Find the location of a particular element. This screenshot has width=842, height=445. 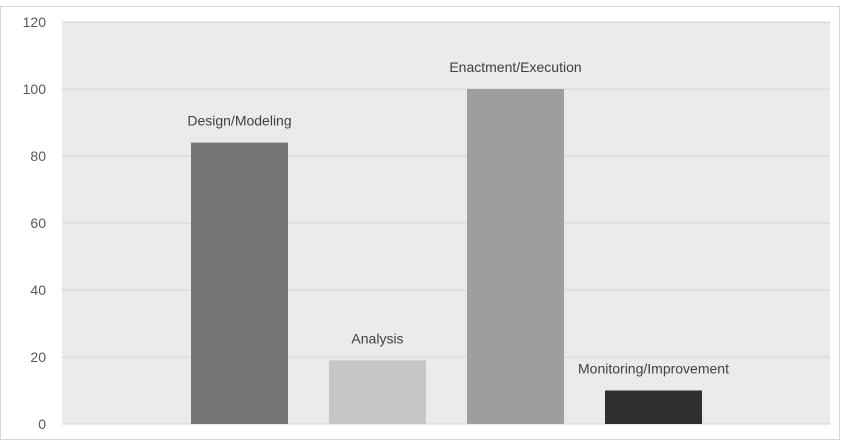

data-label: Design/Modeling is located at coordinates (239, 121).